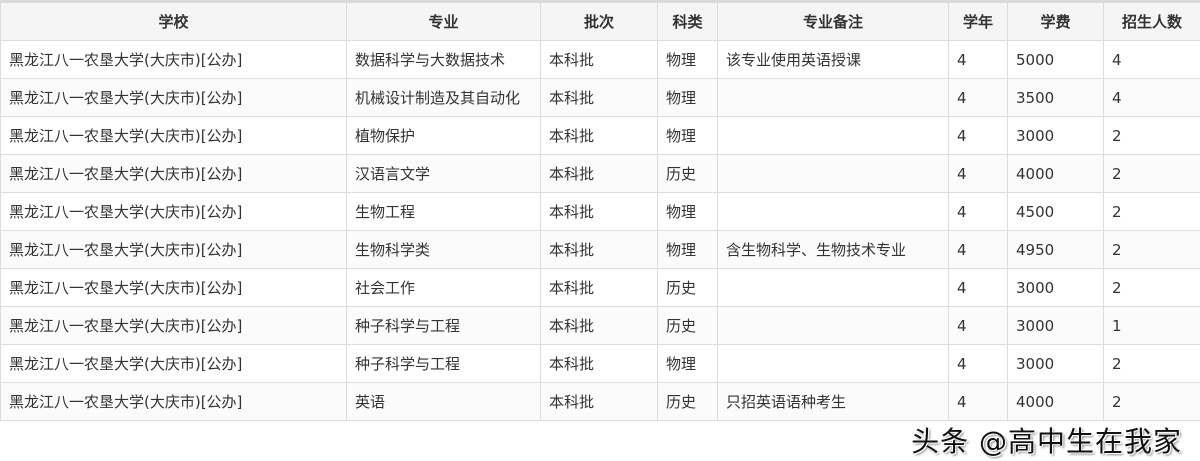  Describe the element at coordinates (833, 249) in the screenshot. I see `table-cell: 含生物科学、生物技术专业` at that location.